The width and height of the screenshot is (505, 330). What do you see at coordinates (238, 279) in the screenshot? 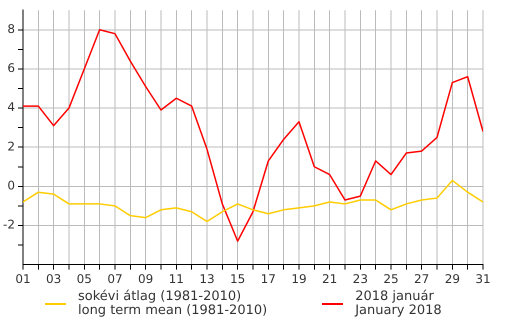
I see `x-tick-label: 15` at bounding box center [238, 279].